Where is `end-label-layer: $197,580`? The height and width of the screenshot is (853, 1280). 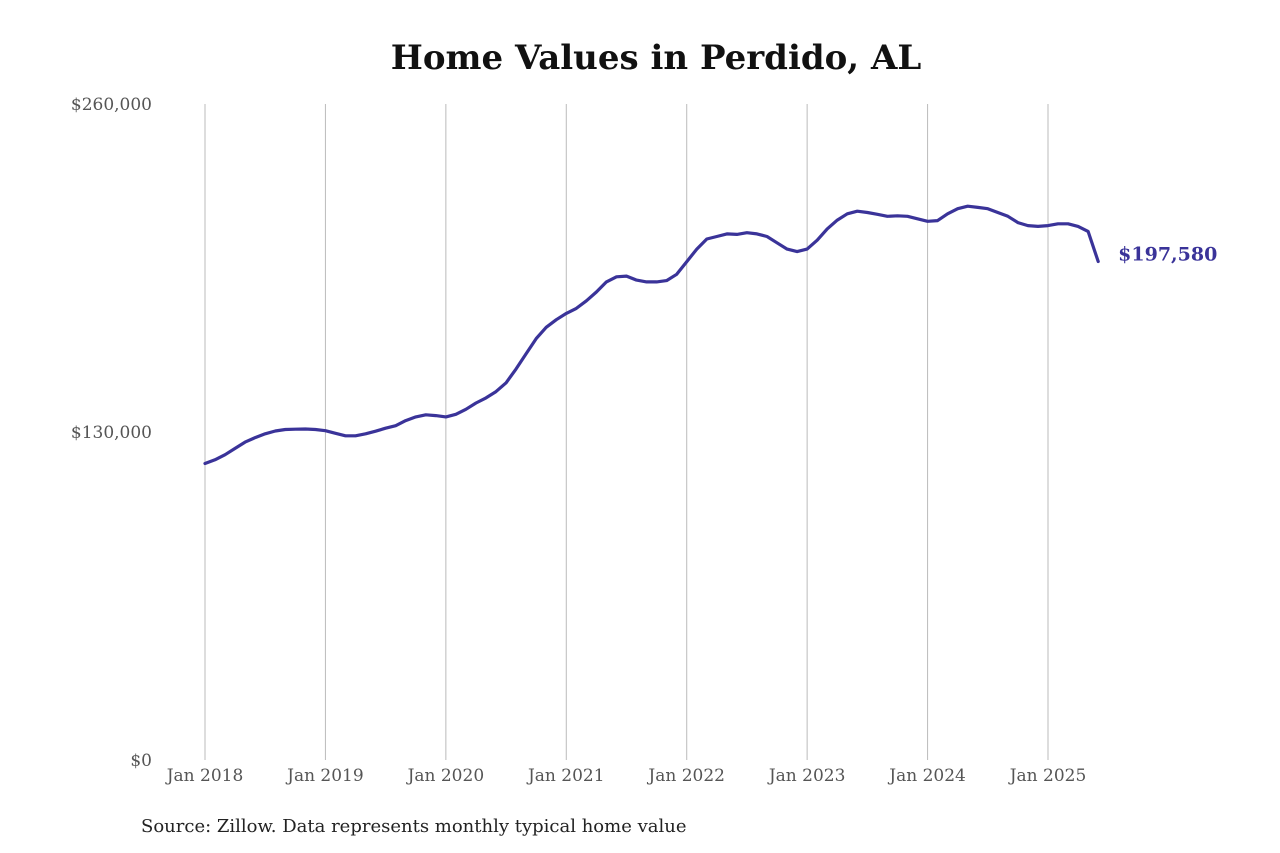 end-label-layer: $197,580 is located at coordinates (1167, 254).